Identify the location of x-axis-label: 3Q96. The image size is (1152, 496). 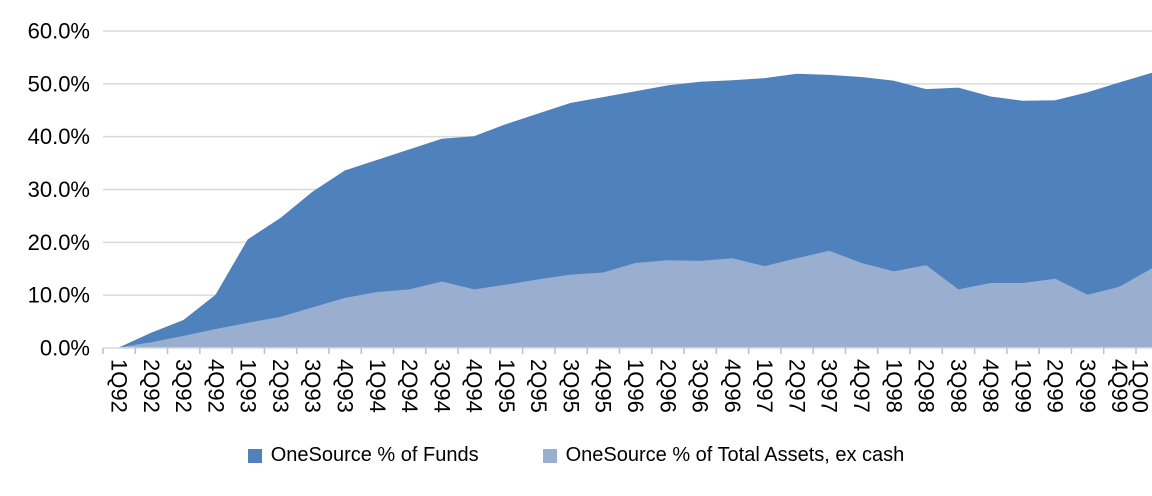
(700, 386).